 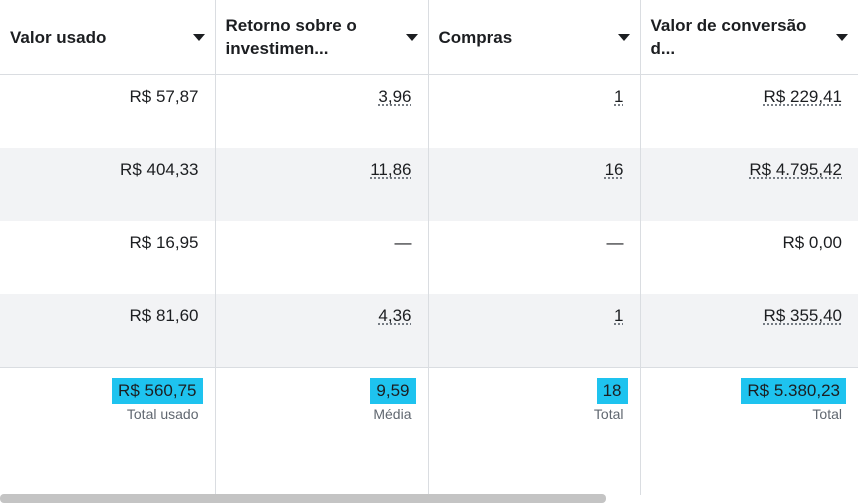 What do you see at coordinates (615, 242) in the screenshot?
I see `cell-compras: —` at bounding box center [615, 242].